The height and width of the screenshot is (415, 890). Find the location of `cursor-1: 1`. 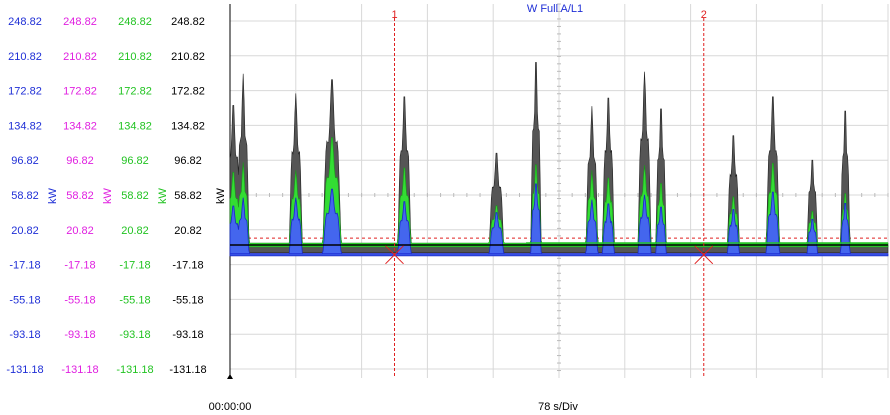

cursor-1: 1 is located at coordinates (394, 193).